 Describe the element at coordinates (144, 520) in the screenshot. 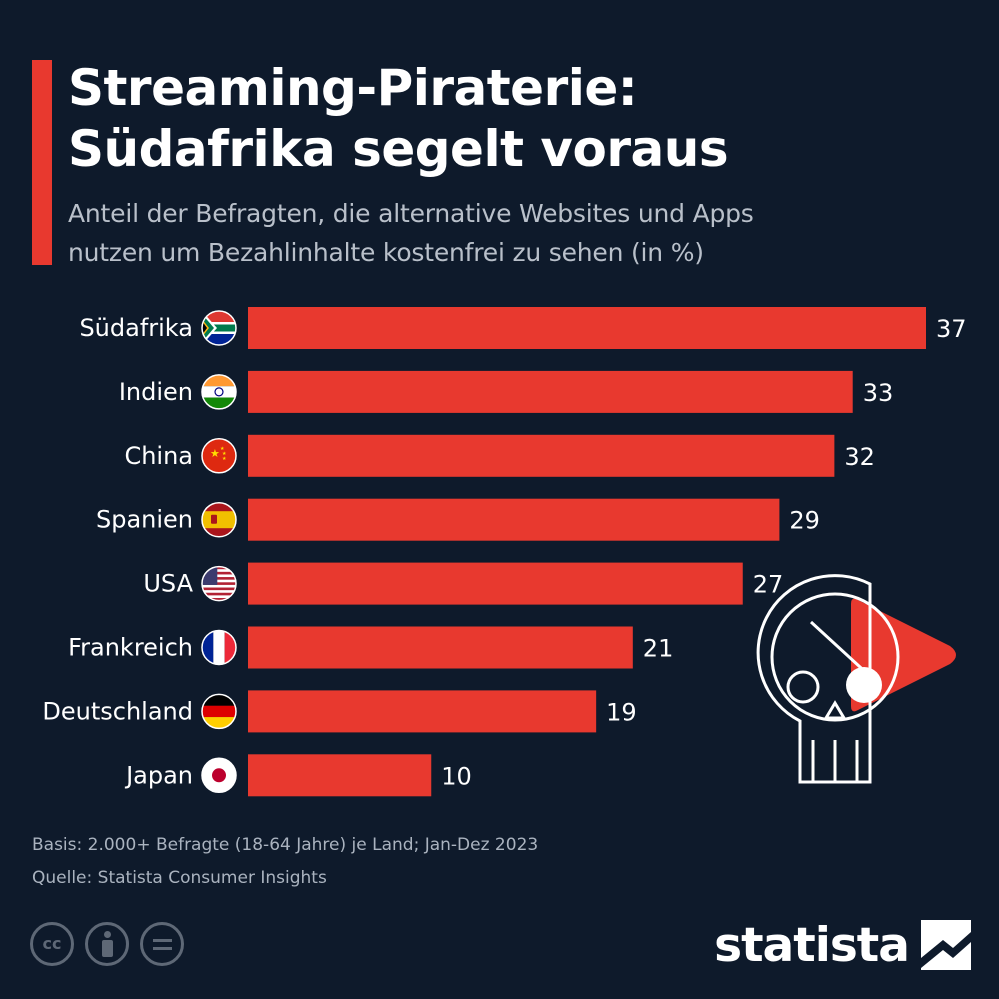

I see `category-label-spanien: Spanien` at that location.